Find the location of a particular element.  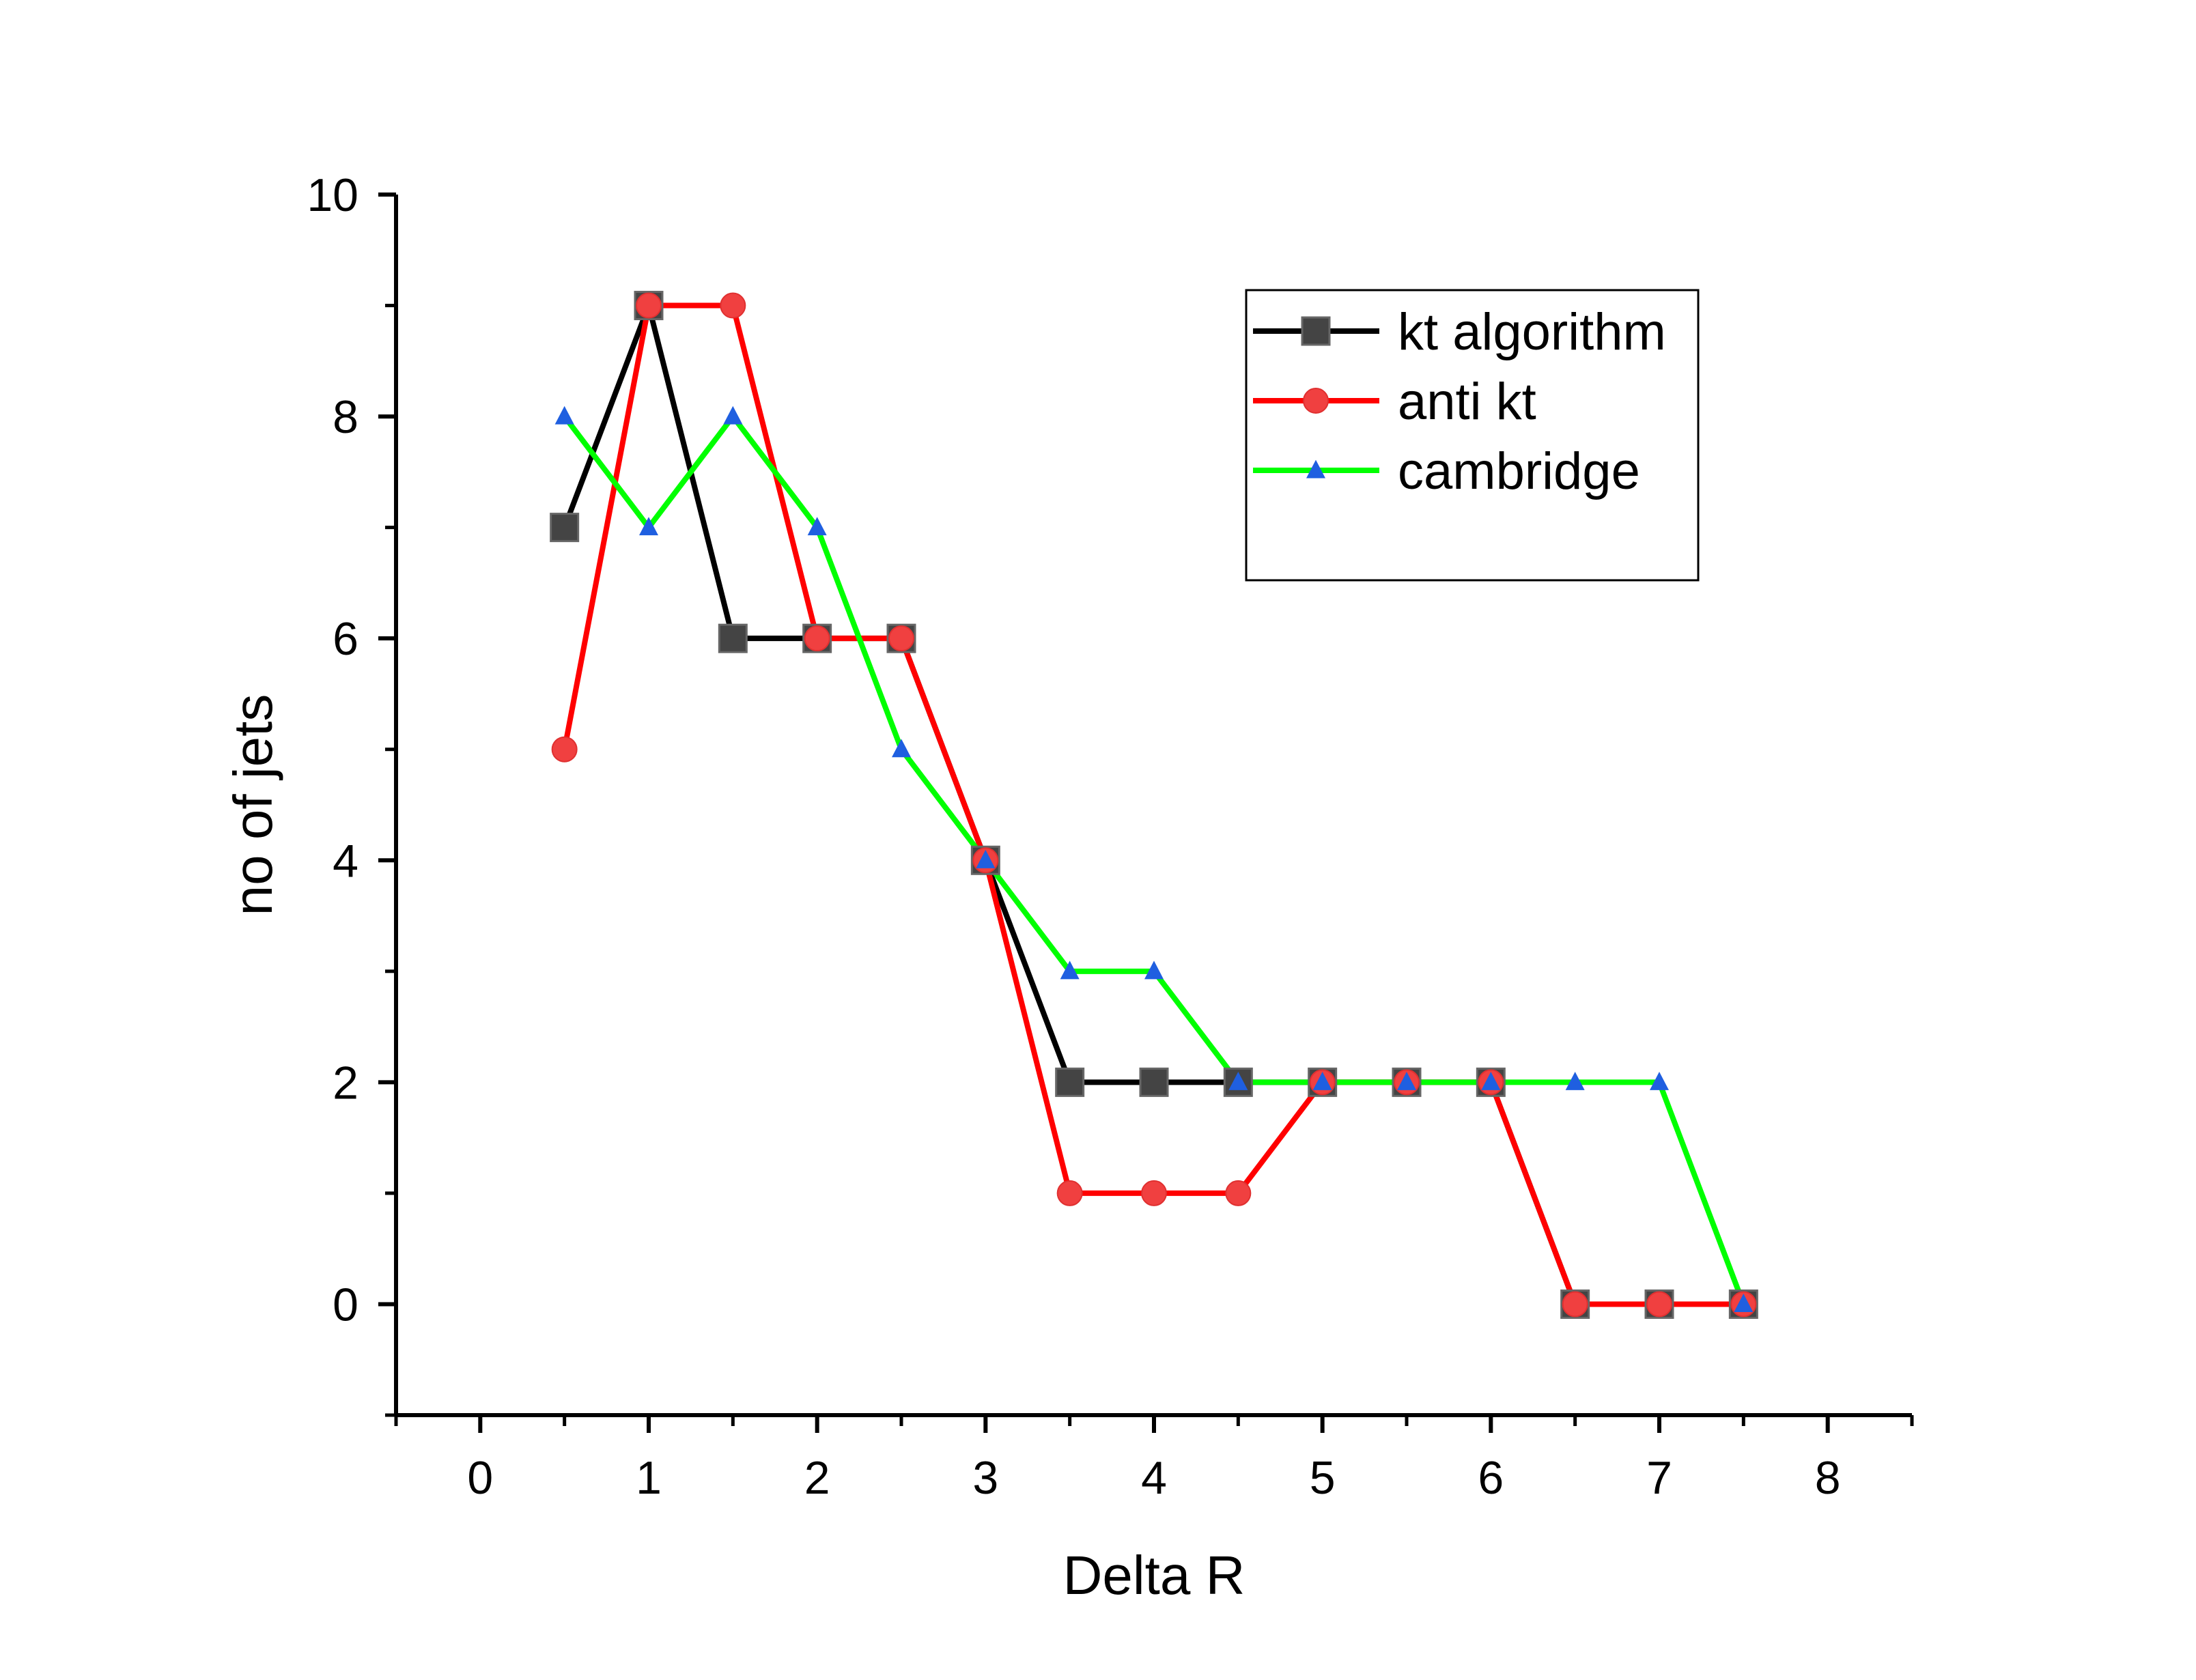

legend-label: anti kt is located at coordinates (1467, 402).